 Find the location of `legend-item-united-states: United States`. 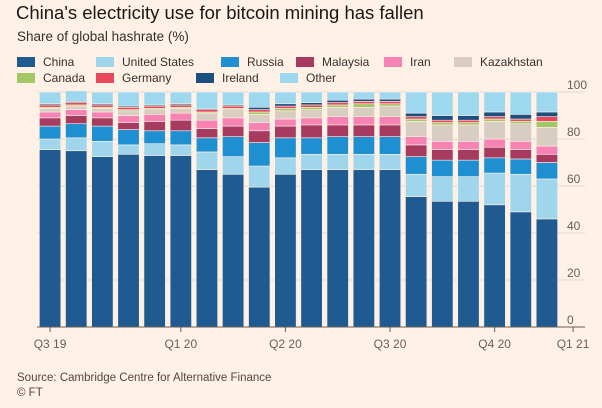

legend-item-united-states: United States is located at coordinates (145, 62).